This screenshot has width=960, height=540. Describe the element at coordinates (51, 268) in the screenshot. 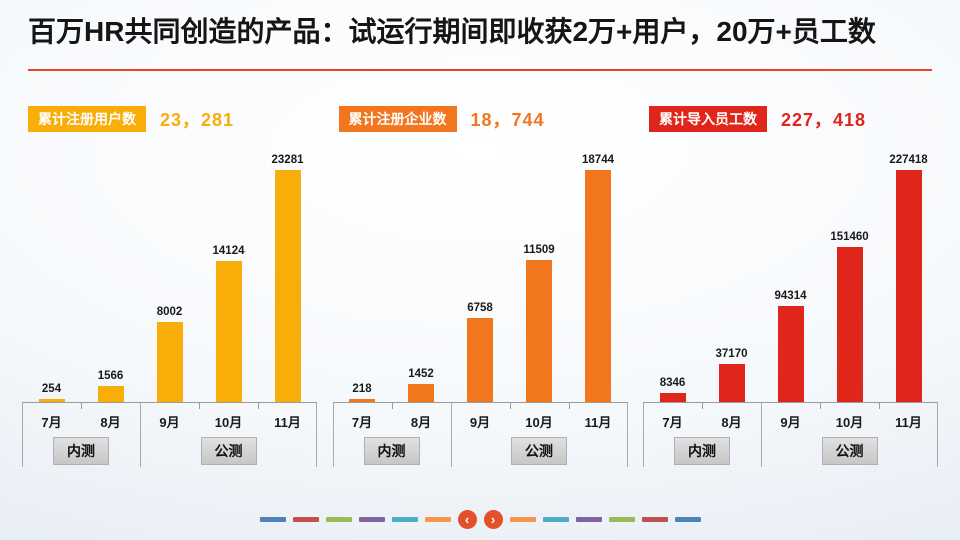

I see `bar-slot: 254` at that location.